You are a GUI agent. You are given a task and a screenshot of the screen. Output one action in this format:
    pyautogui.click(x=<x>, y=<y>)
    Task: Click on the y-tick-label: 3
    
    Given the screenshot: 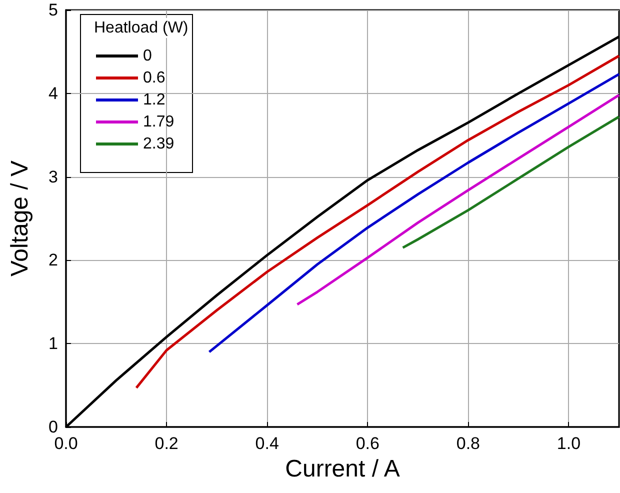 What is the action you would take?
    pyautogui.click(x=53, y=176)
    